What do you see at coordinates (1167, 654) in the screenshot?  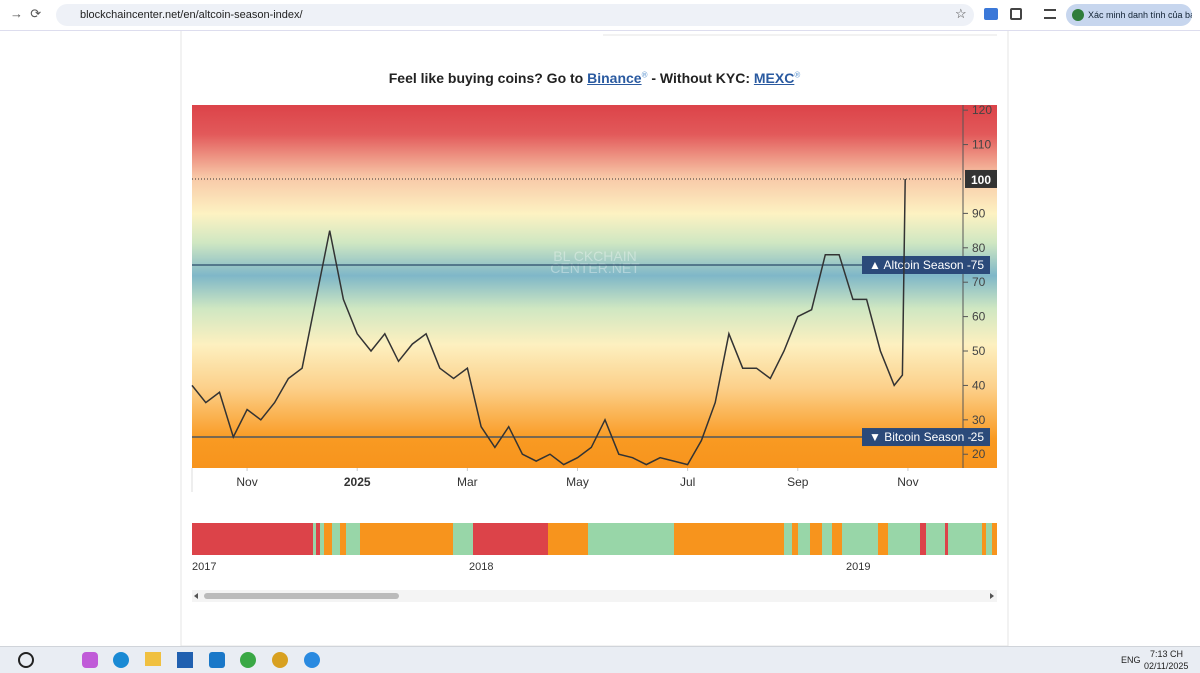 I see `clock-time: 7:13 CH` at bounding box center [1167, 654].